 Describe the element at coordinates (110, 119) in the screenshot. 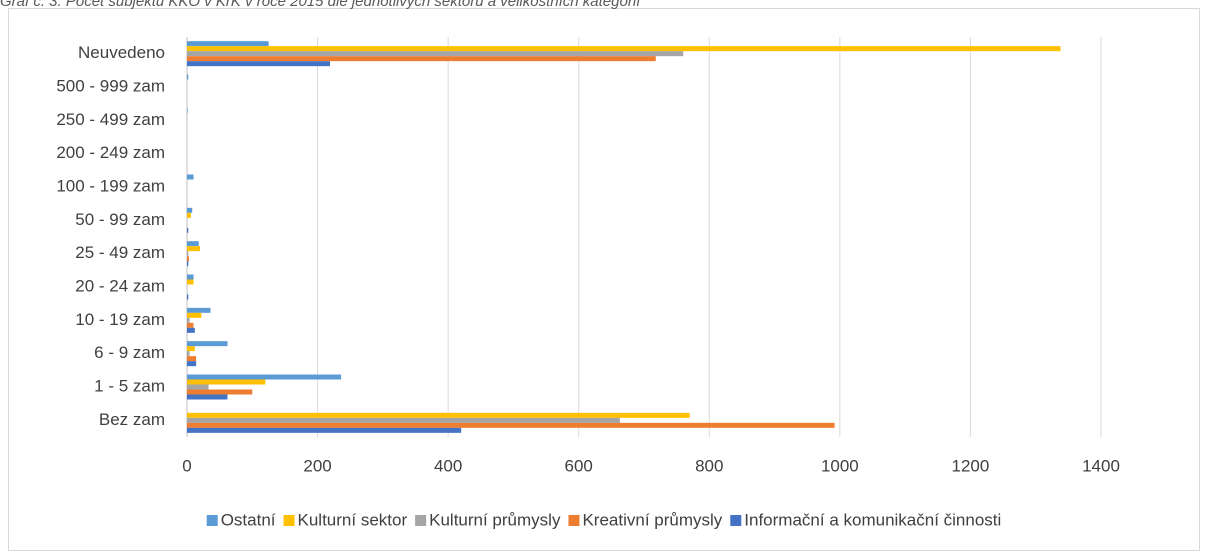

I see `y-tick-label: 250 - 499 zam` at that location.